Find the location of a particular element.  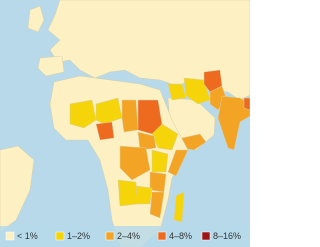

zambia is located at coordinates (144, 195).